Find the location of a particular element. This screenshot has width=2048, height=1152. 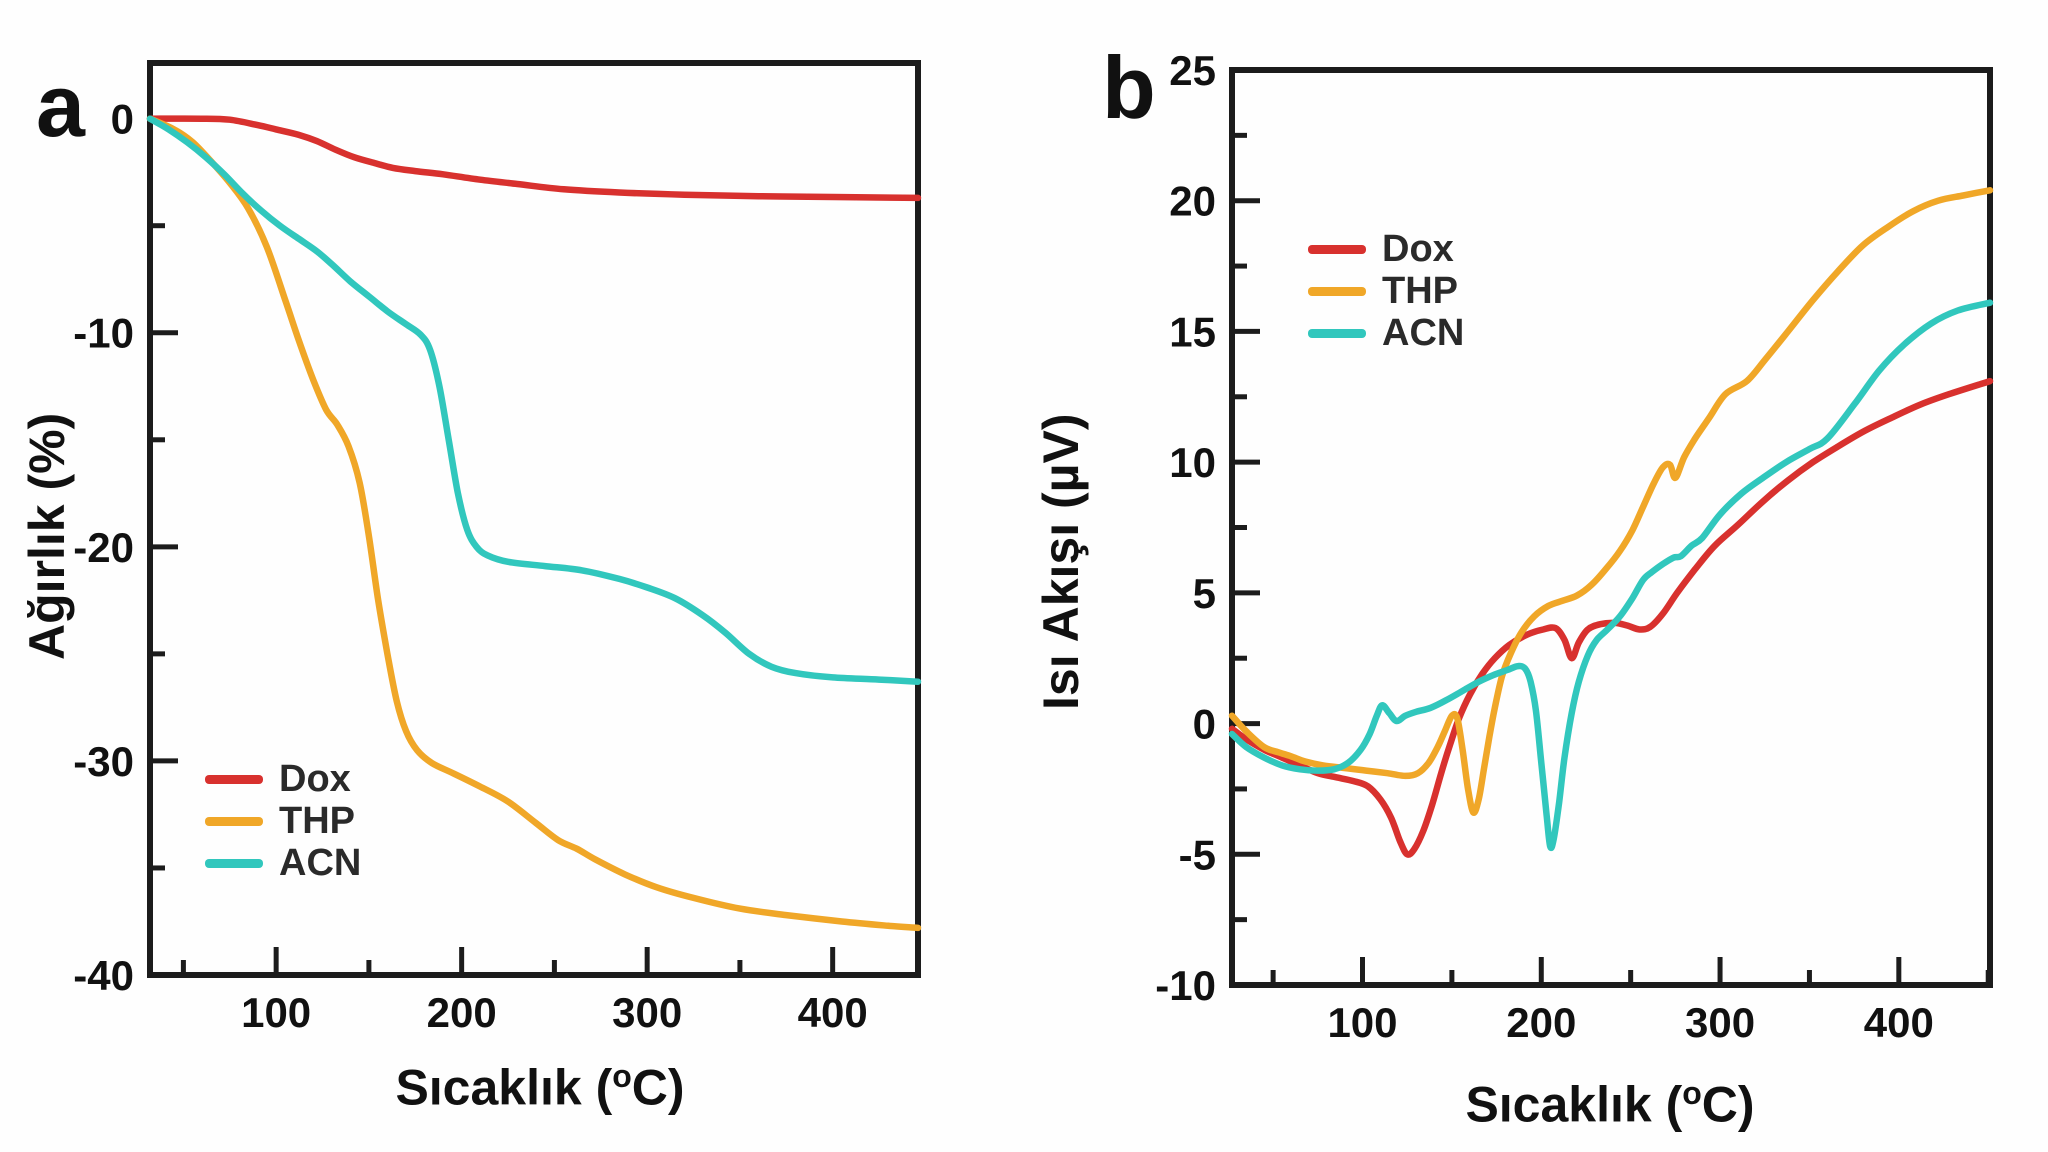

legend-b-label-thp: THP is located at coordinates (1420, 291).